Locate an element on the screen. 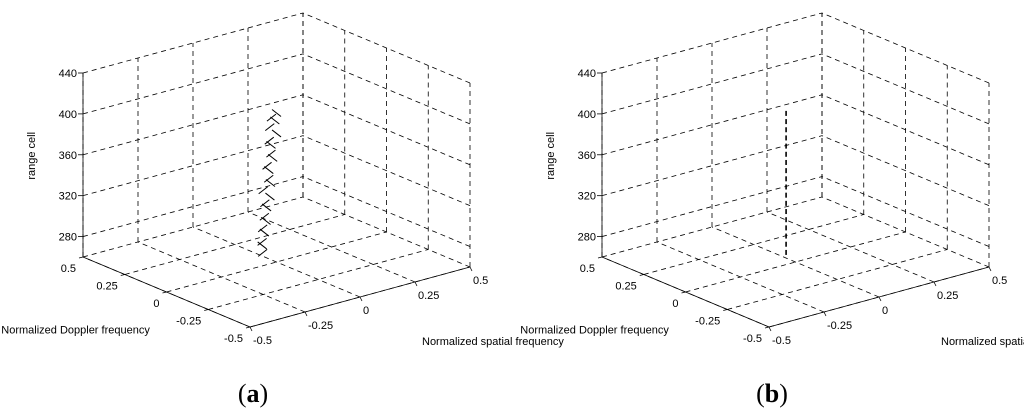 This screenshot has width=1024, height=416. x-tick-label: -0.5 is located at coordinates (781, 341).